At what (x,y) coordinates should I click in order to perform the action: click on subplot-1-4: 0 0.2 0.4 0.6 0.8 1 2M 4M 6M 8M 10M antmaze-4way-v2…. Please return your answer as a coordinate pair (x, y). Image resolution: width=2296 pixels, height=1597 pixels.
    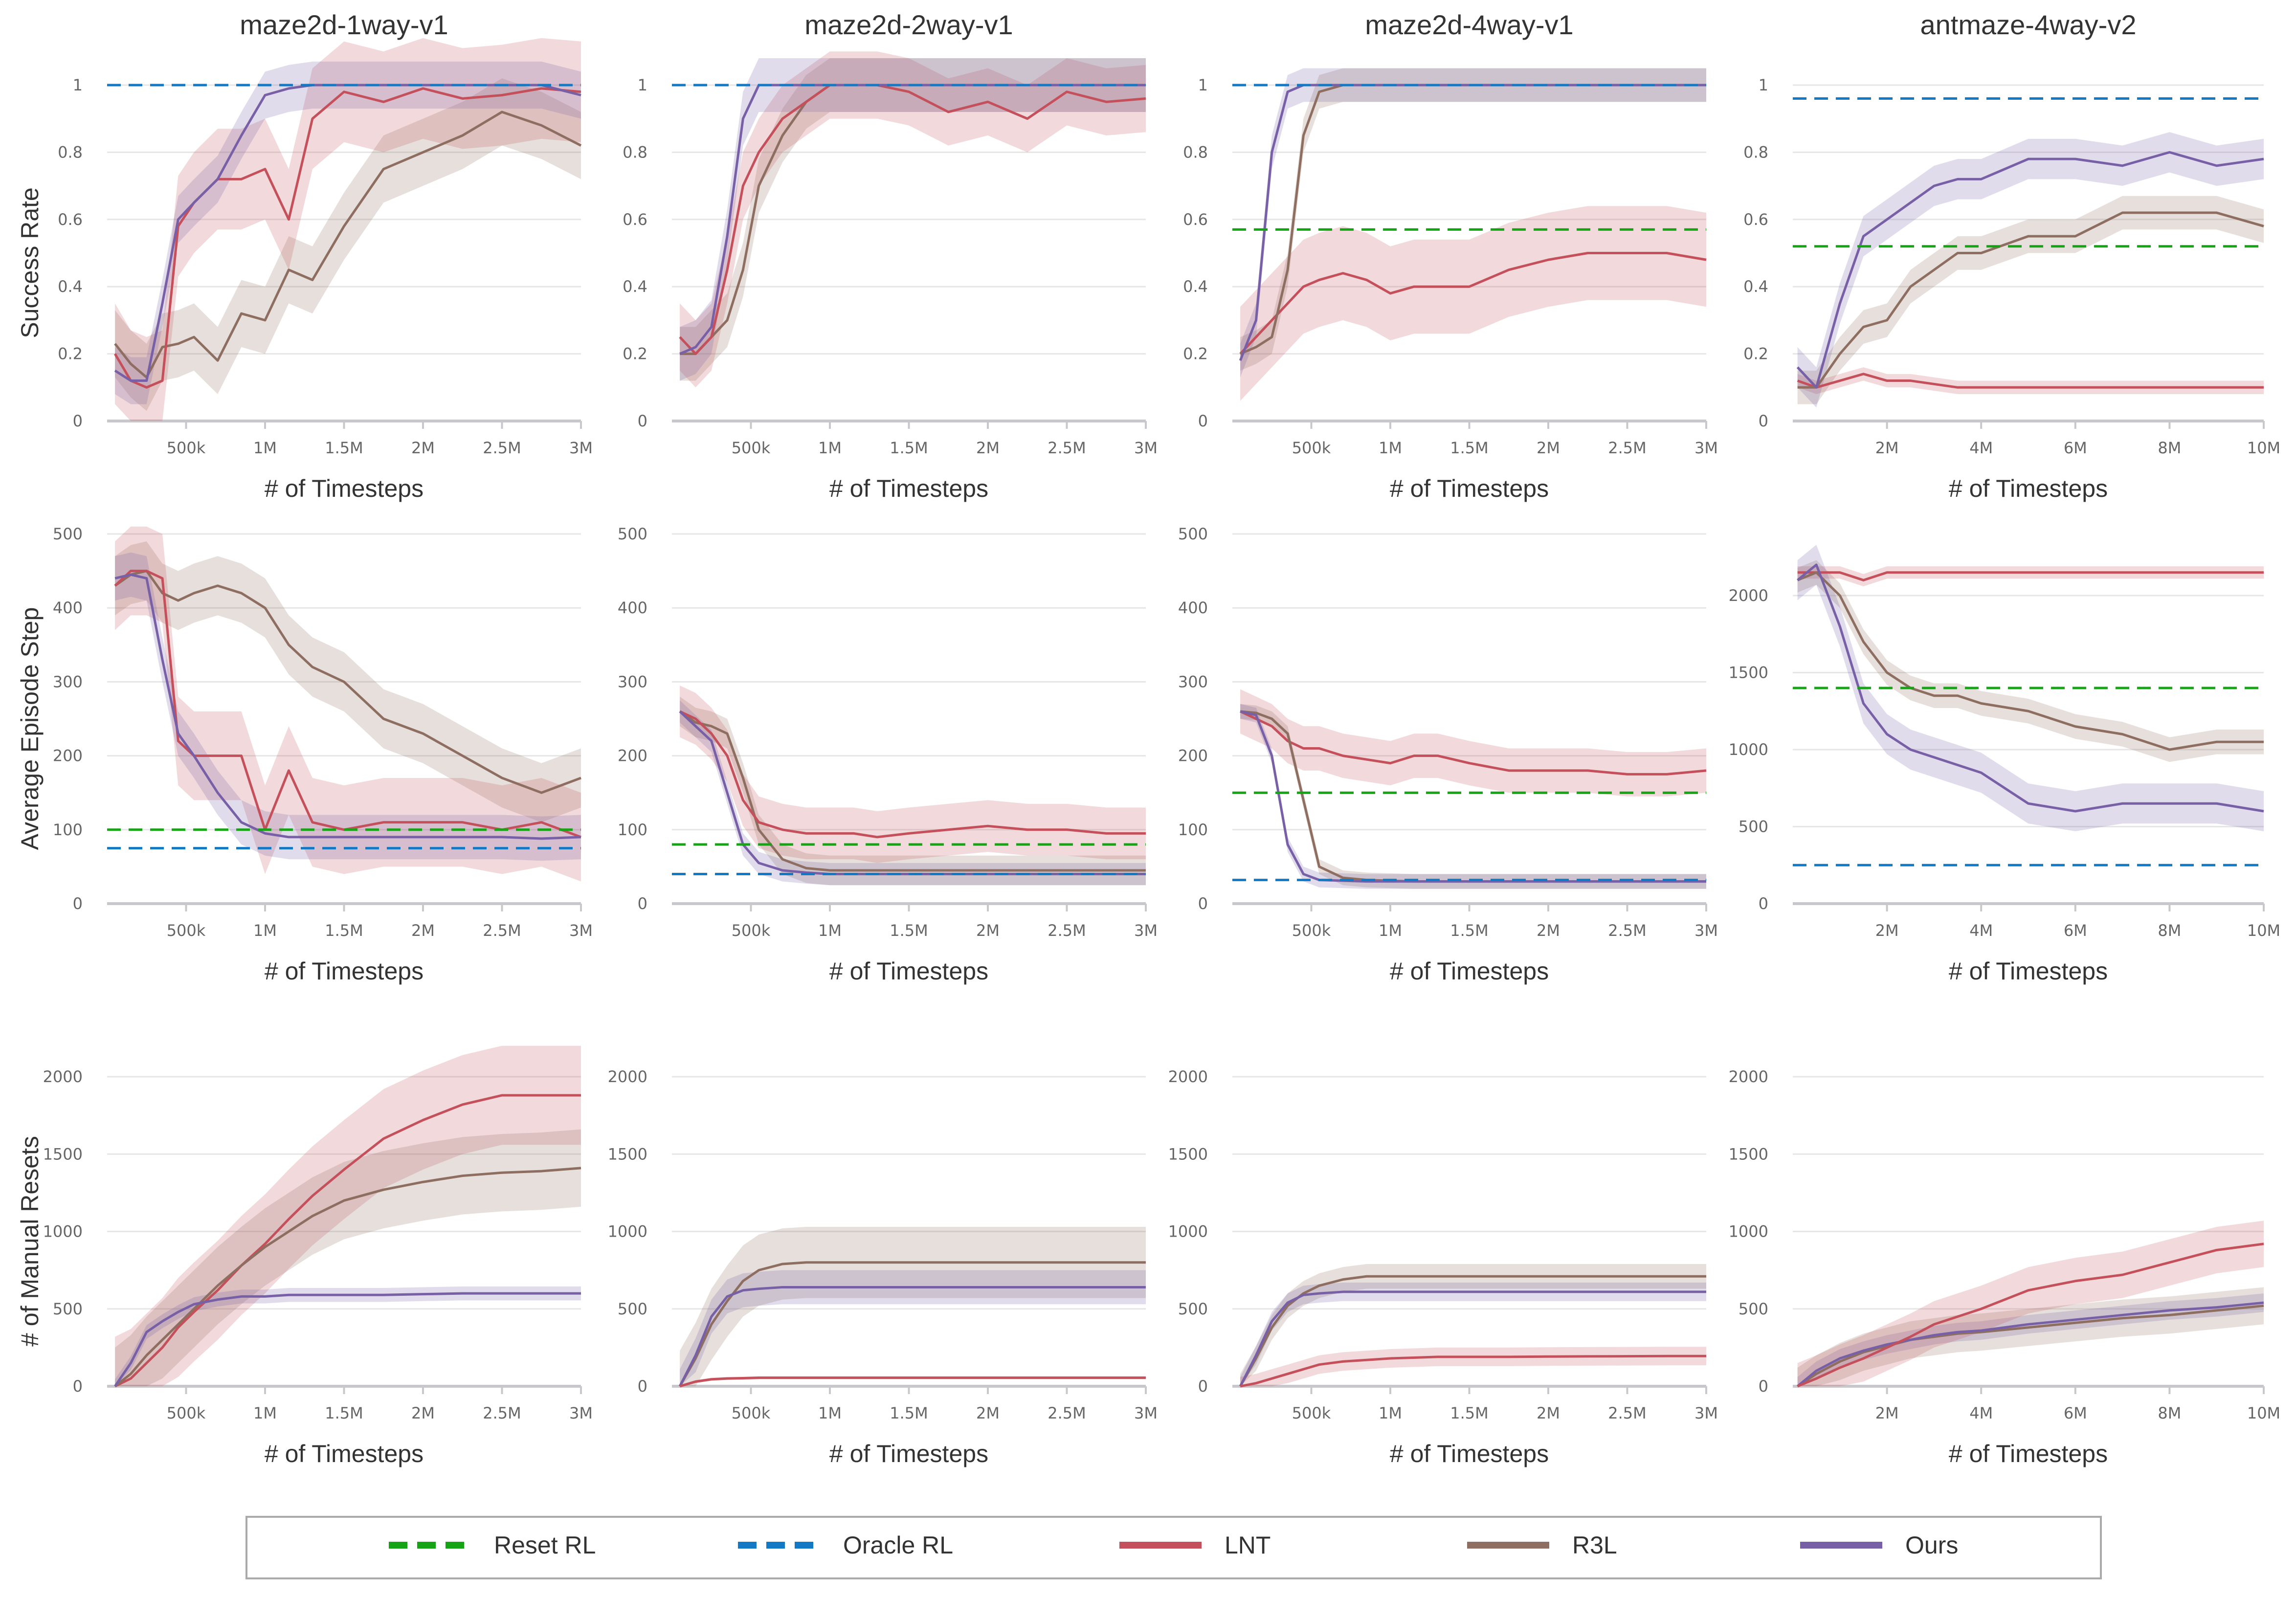
    Looking at the image, I should click on (2011, 255).